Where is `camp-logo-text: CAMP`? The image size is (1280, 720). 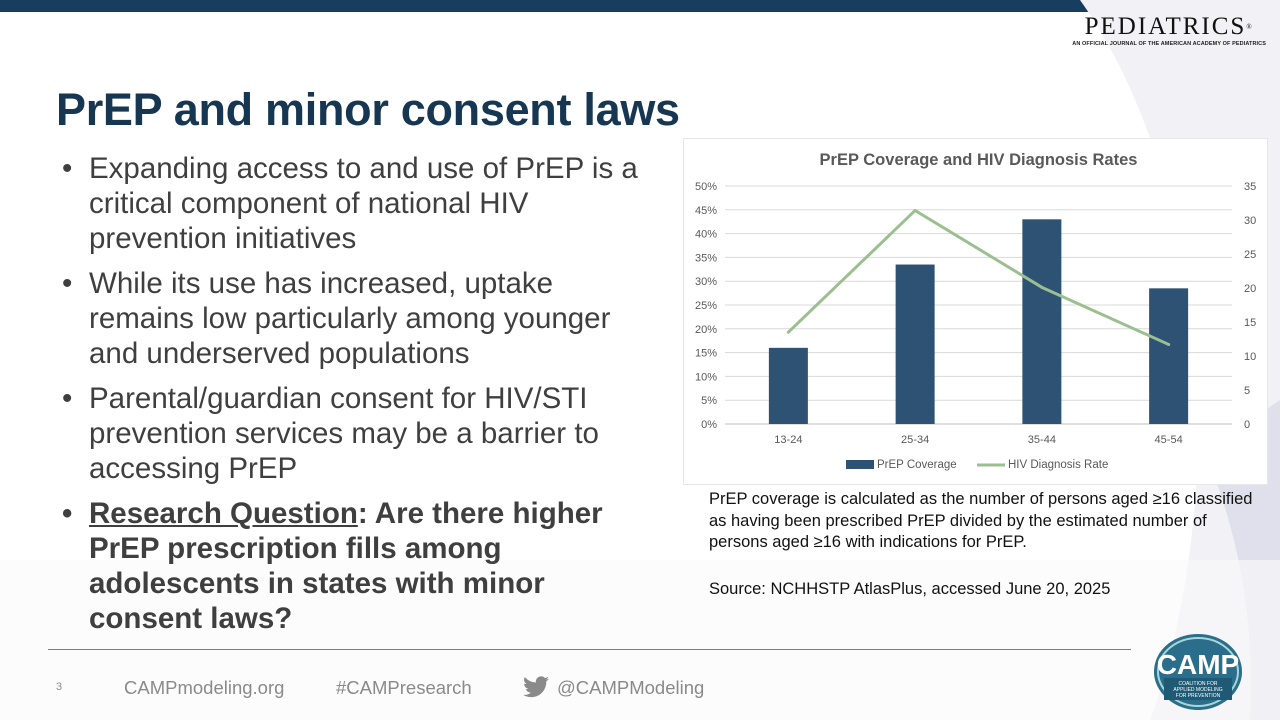
camp-logo-text: CAMP is located at coordinates (1198, 664).